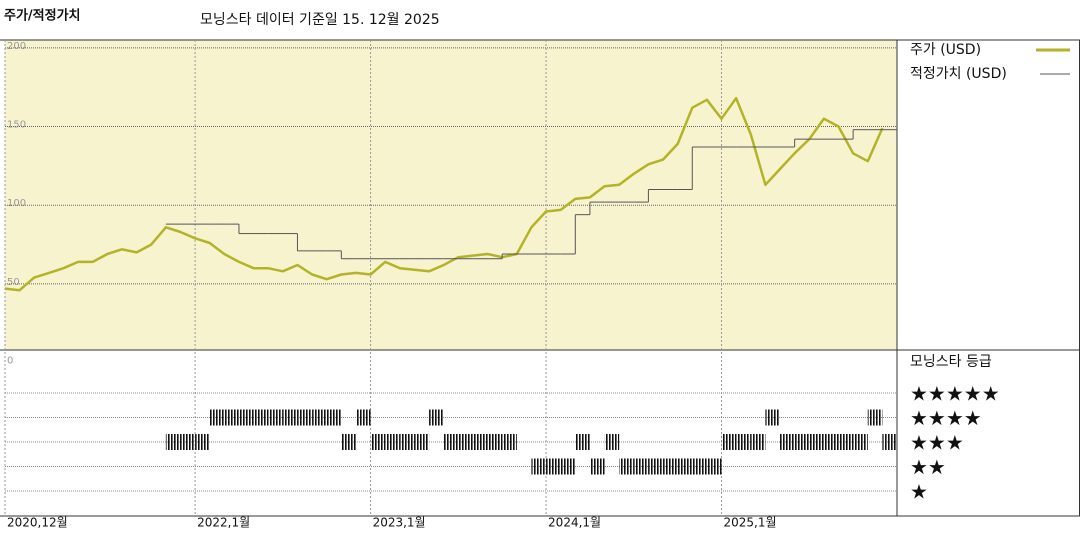 This screenshot has width=1080, height=544. I want to click on x-tick-label: 2020,12월, so click(37, 523).